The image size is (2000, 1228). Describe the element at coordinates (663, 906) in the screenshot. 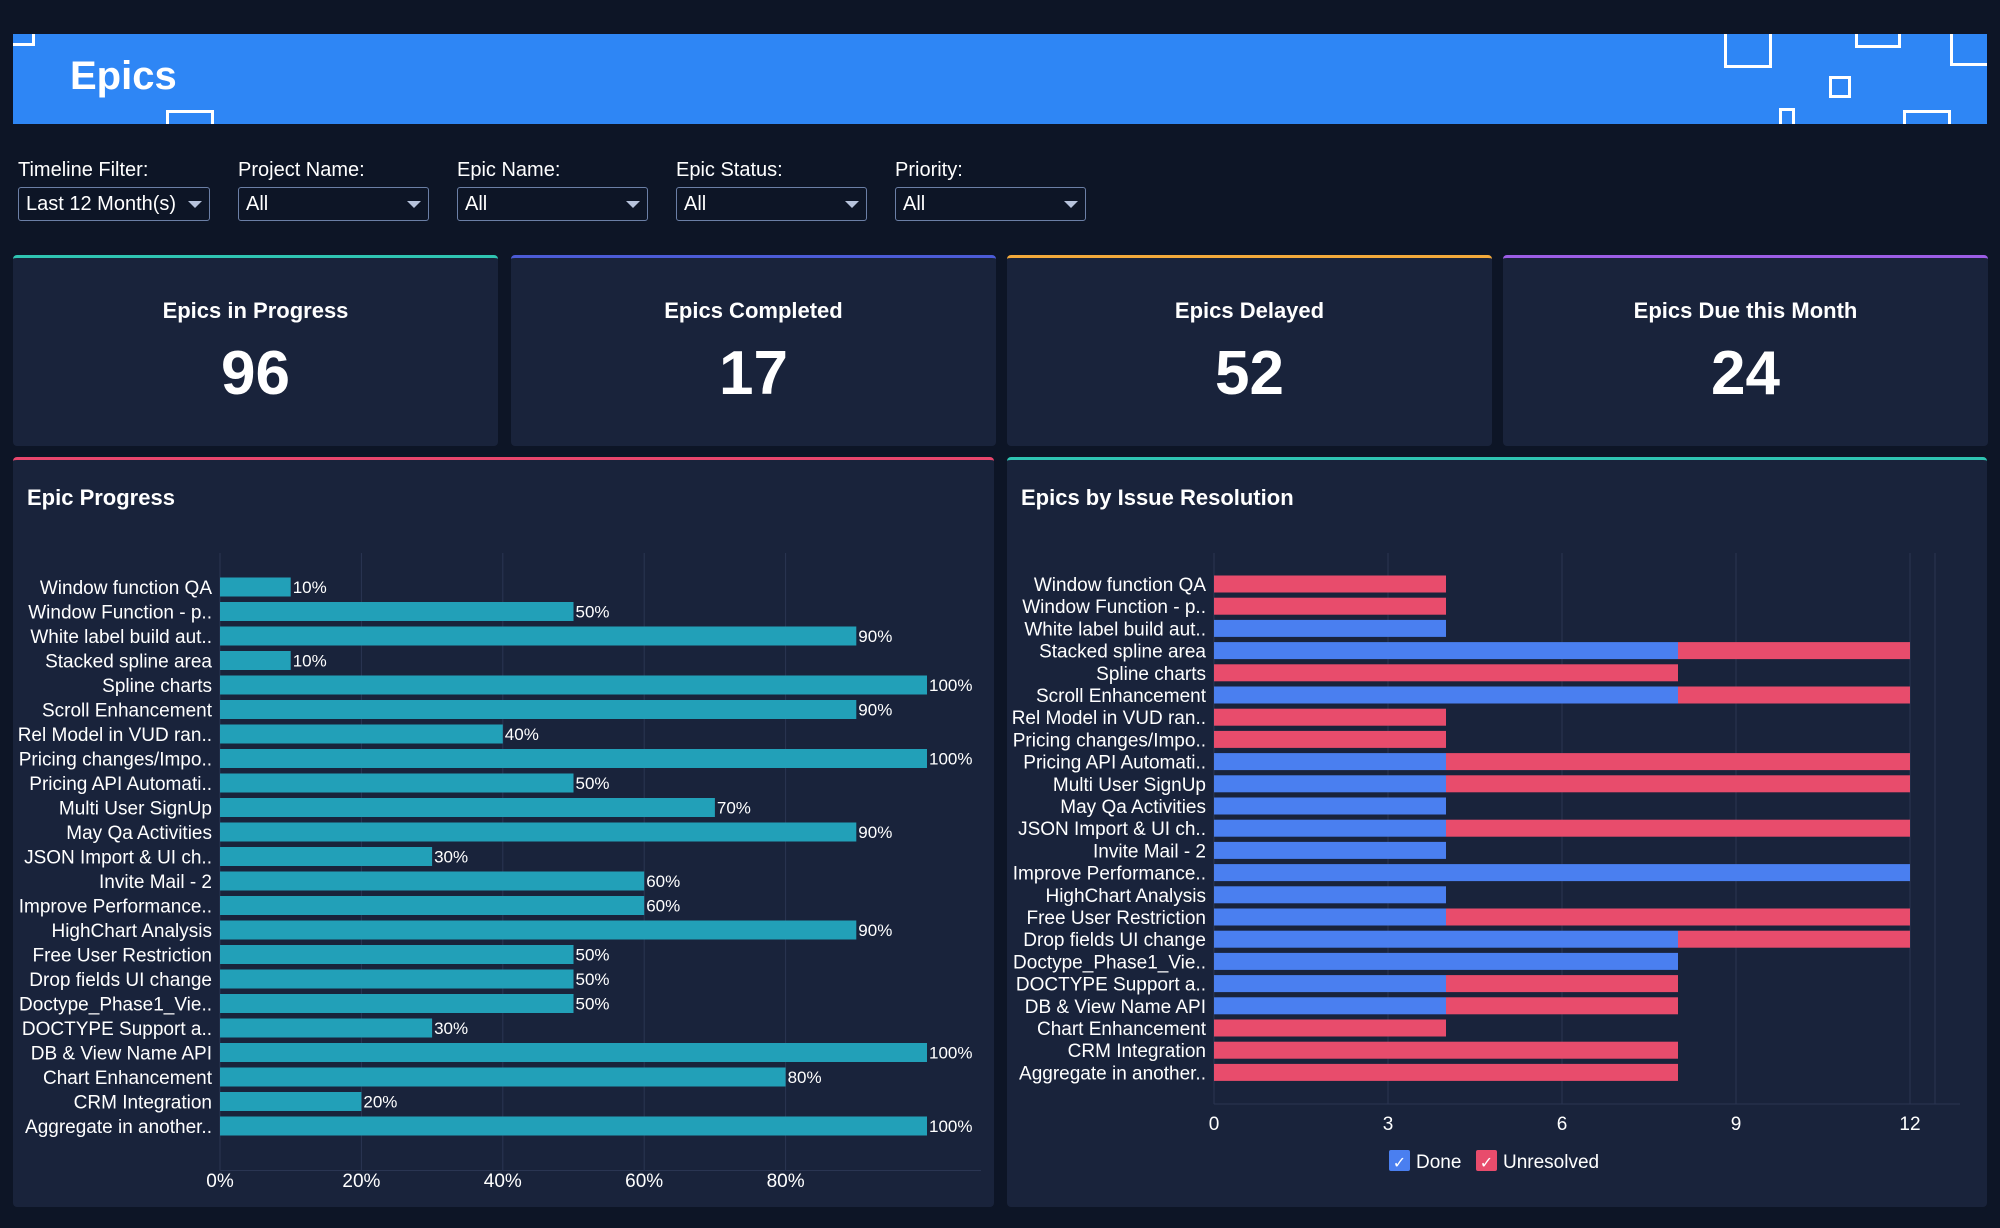

I see `data-label: 60%` at that location.